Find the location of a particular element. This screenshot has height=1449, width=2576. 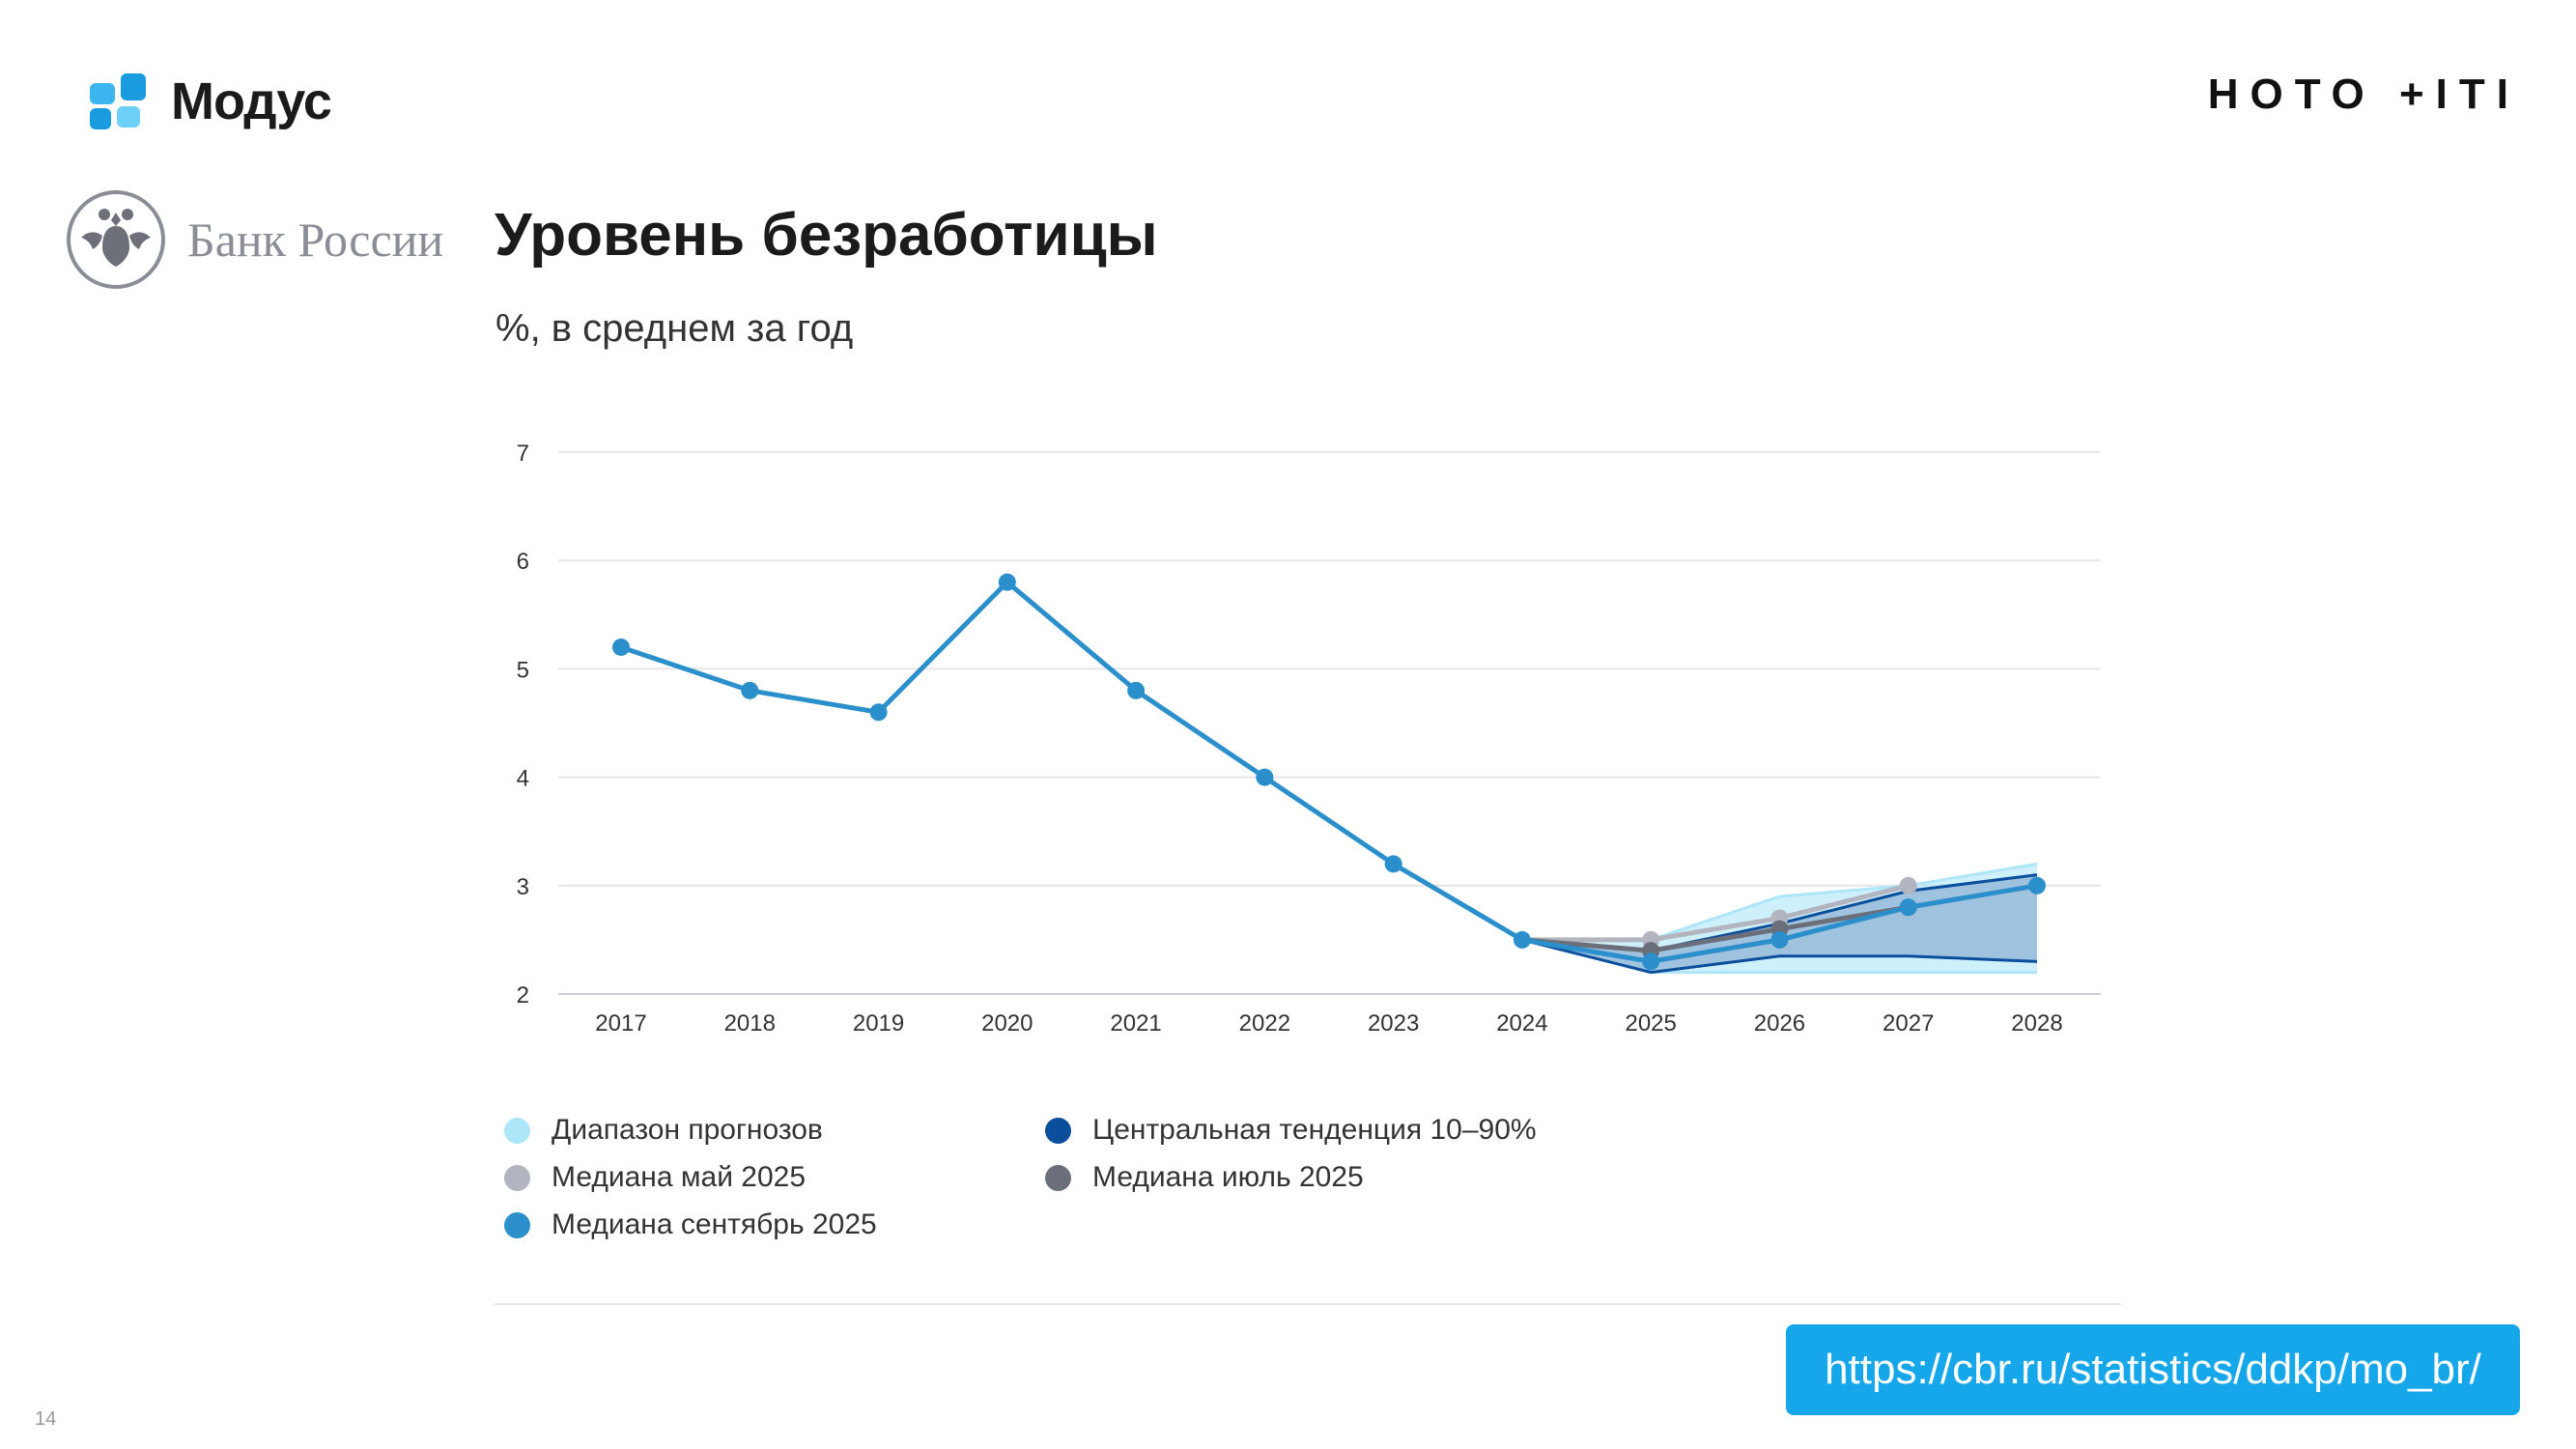

legend-item-median-september: Медиана сентябрь 2025 is located at coordinates (690, 1224).